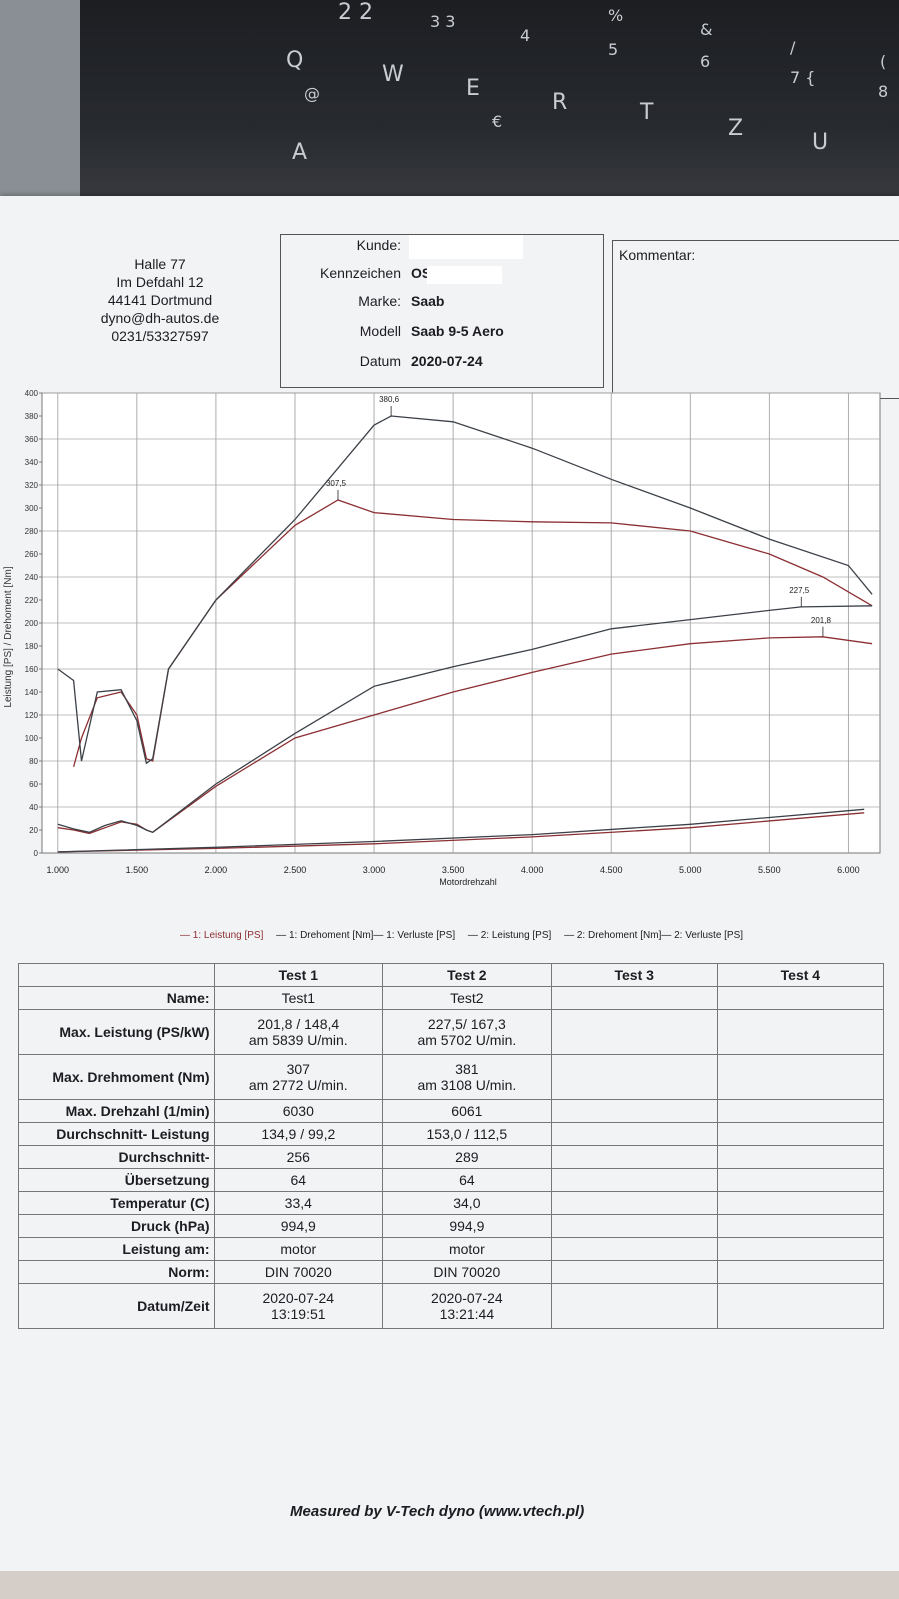 This screenshot has height=1599, width=899. Describe the element at coordinates (32, 462) in the screenshot. I see `y-tick-label: 340` at that location.